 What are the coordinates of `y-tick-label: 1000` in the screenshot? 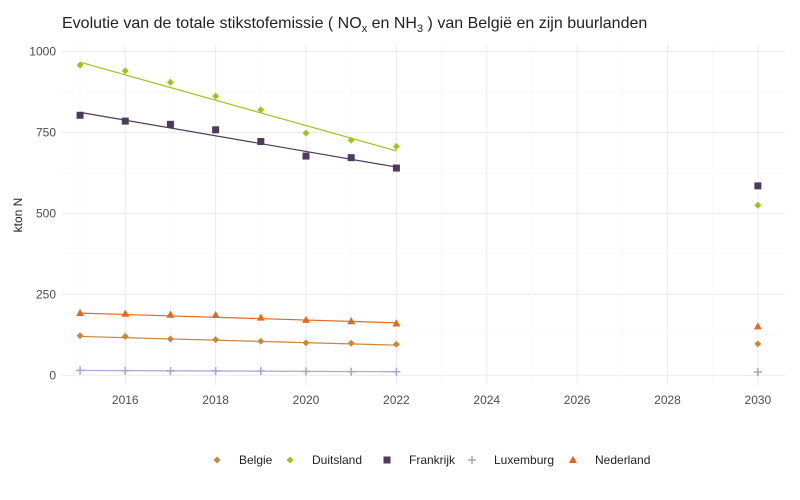 It's located at (42, 51).